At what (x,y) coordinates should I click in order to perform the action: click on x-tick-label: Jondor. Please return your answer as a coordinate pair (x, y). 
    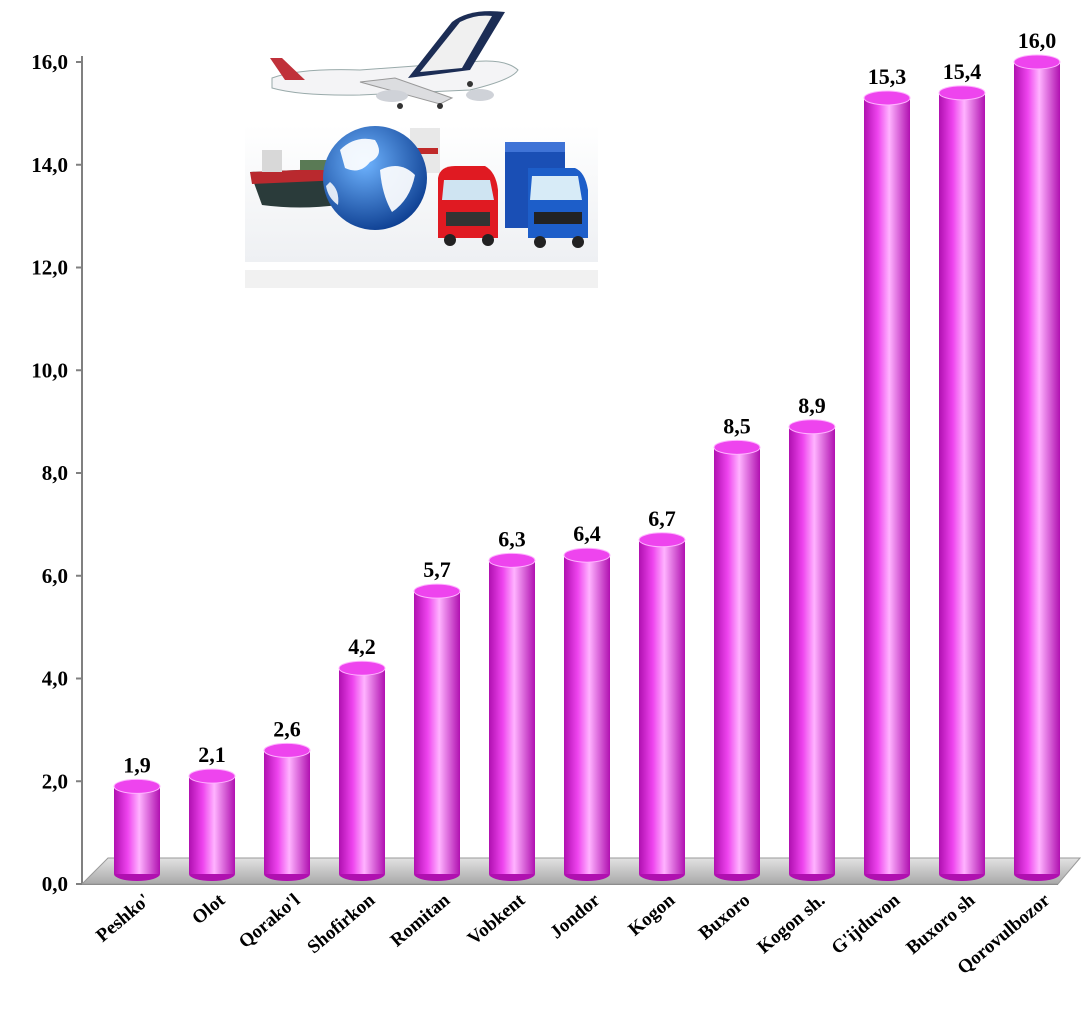
    Looking at the image, I should click on (575, 916).